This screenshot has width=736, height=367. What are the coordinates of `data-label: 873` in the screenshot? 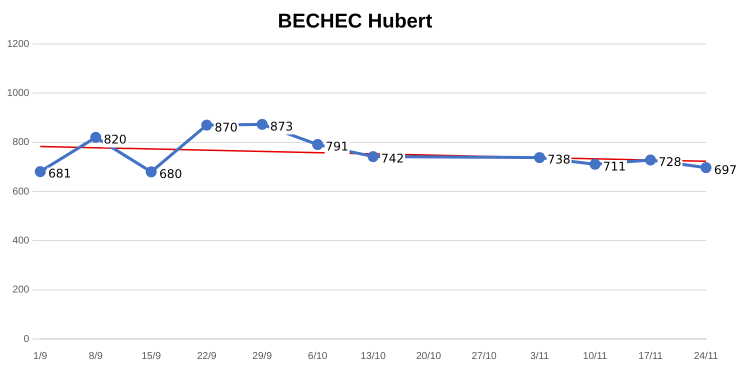 It's located at (282, 127).